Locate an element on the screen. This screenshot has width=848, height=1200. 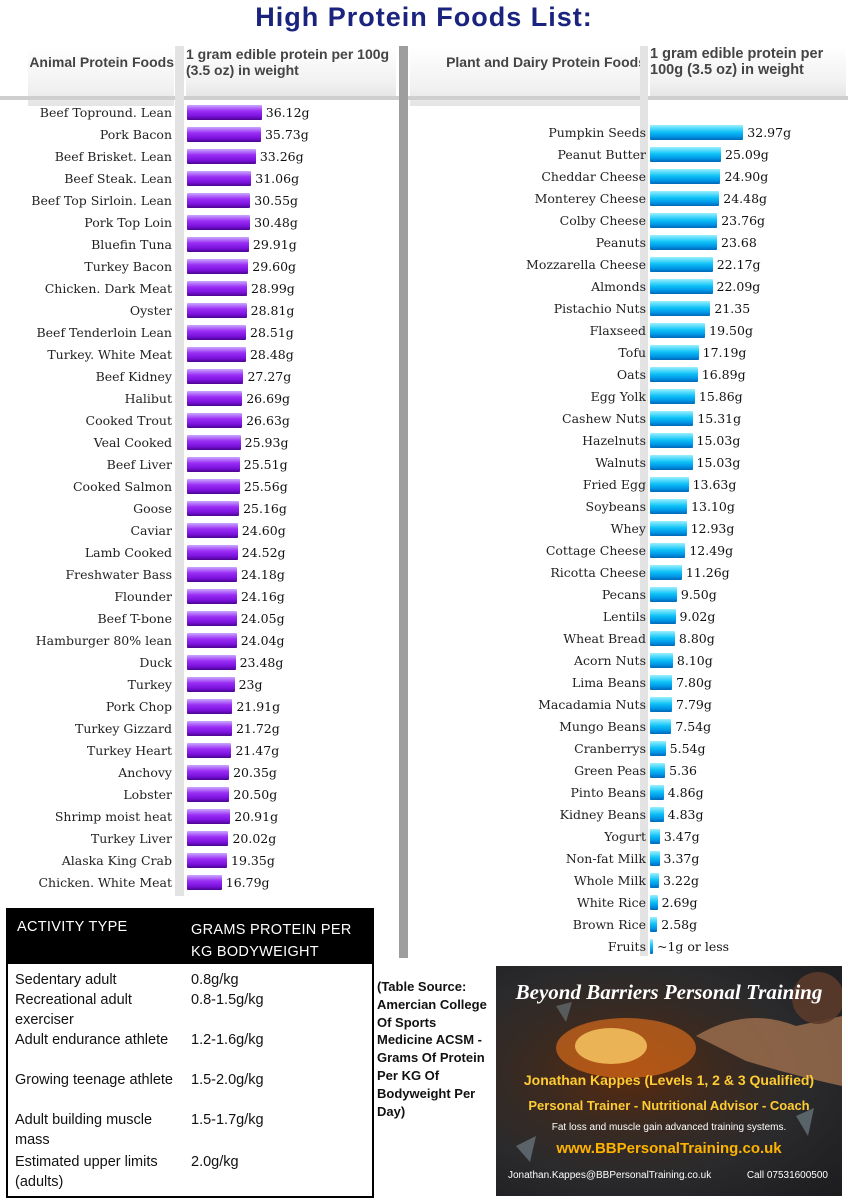
activity-type-header: ACTIVITY TYPE is located at coordinates (72, 927).